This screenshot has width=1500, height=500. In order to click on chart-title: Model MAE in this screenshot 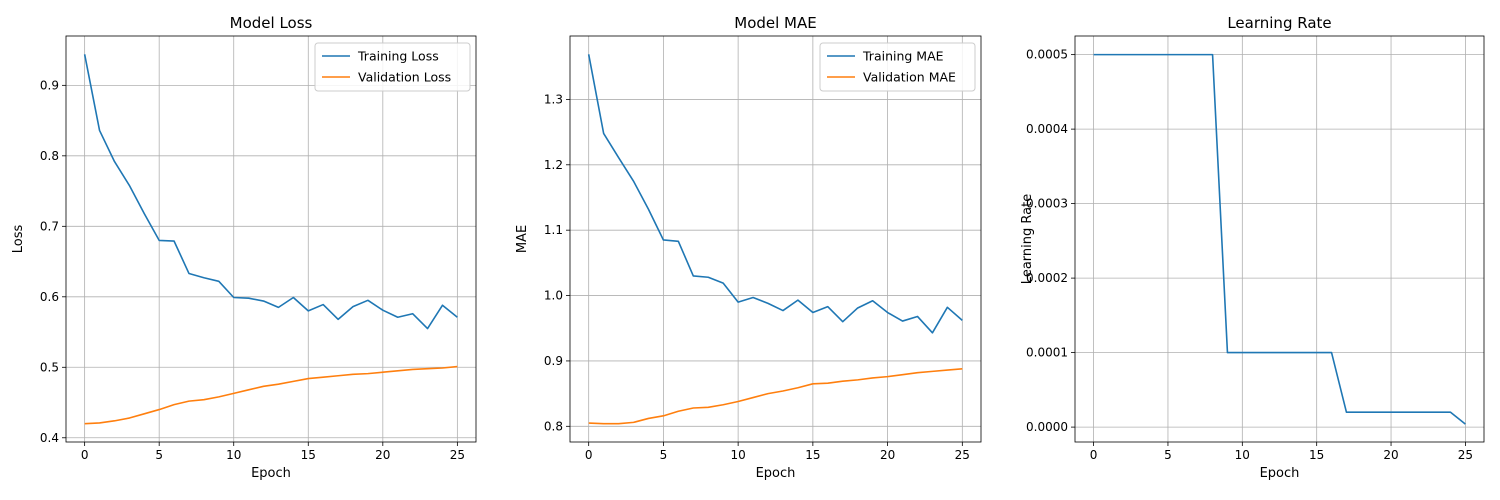, I will do `click(775, 23)`.